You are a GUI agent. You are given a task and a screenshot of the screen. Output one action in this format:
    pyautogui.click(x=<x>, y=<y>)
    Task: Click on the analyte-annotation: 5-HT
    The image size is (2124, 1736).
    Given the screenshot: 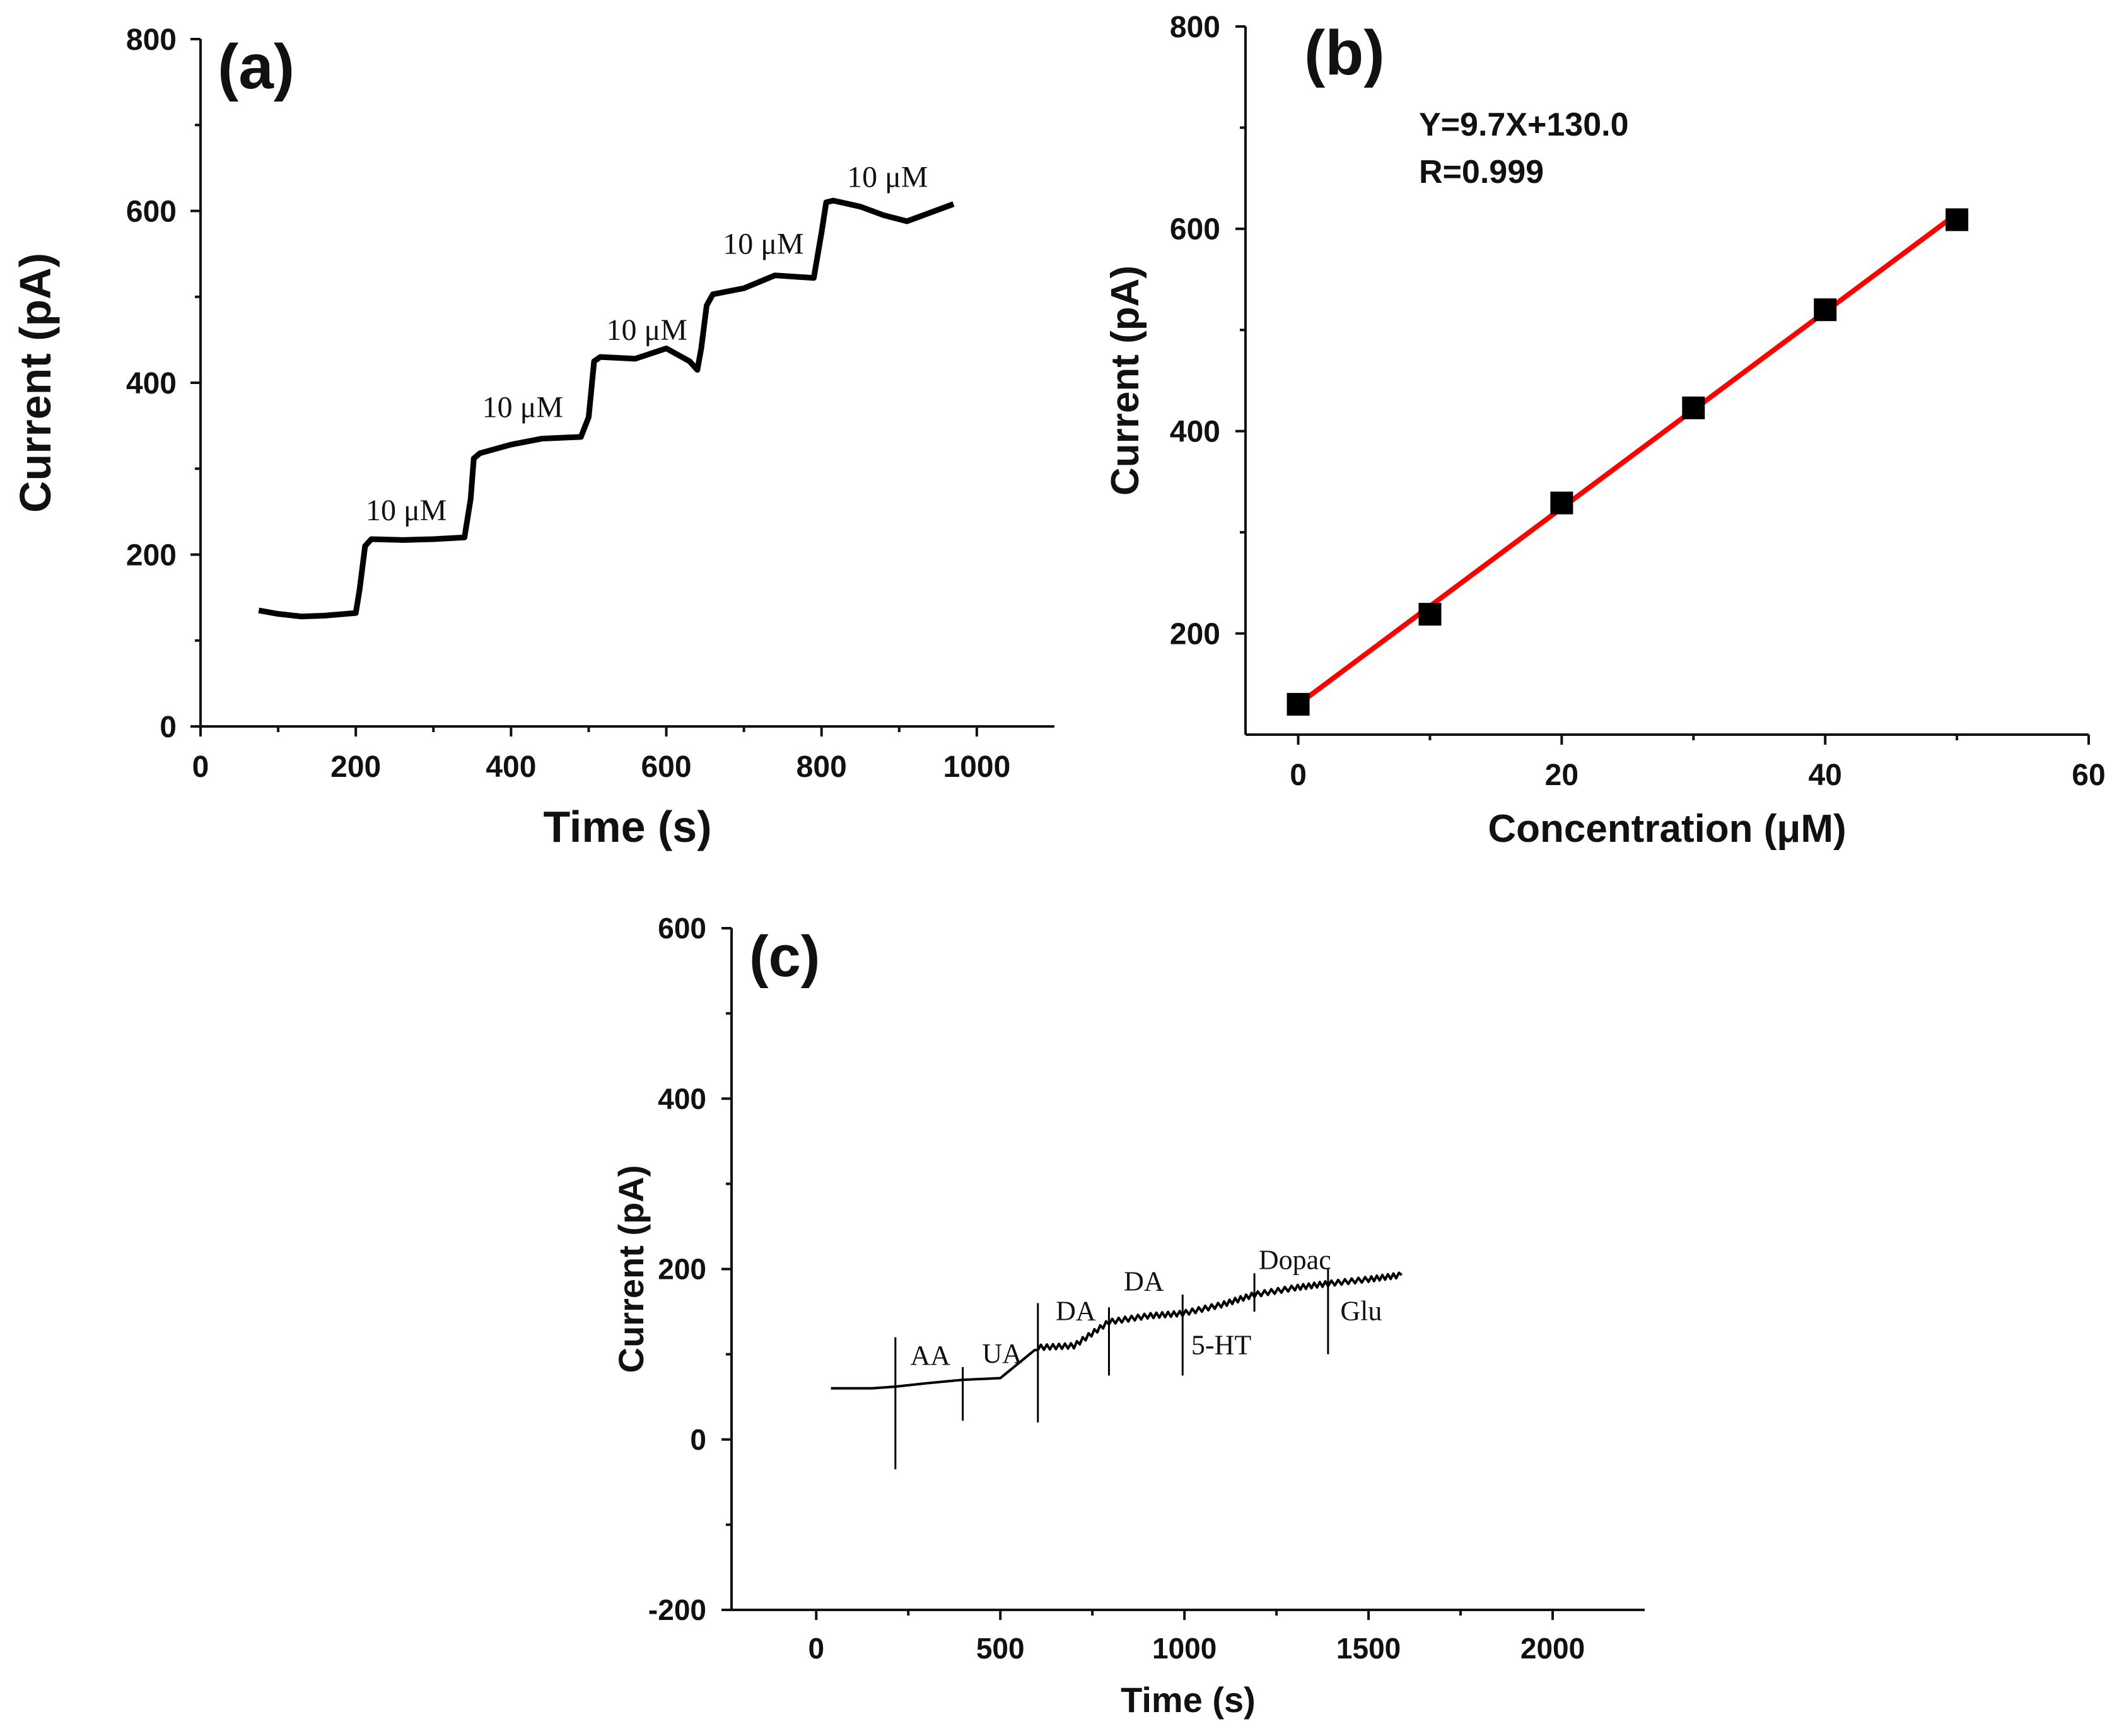 What is the action you would take?
    pyautogui.click(x=1221, y=1345)
    